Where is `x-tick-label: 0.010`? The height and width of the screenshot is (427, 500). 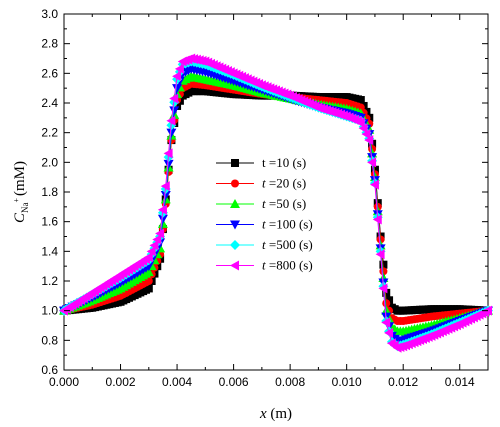 x-tick-label: 0.010 is located at coordinates (347, 382).